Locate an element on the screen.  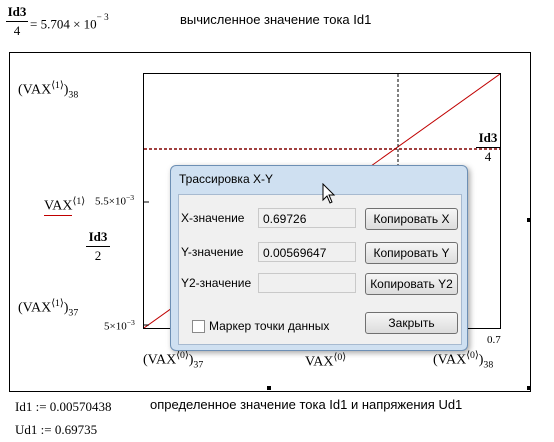
y-tick-bottom: 5×10⁻³ is located at coordinates (119, 325).